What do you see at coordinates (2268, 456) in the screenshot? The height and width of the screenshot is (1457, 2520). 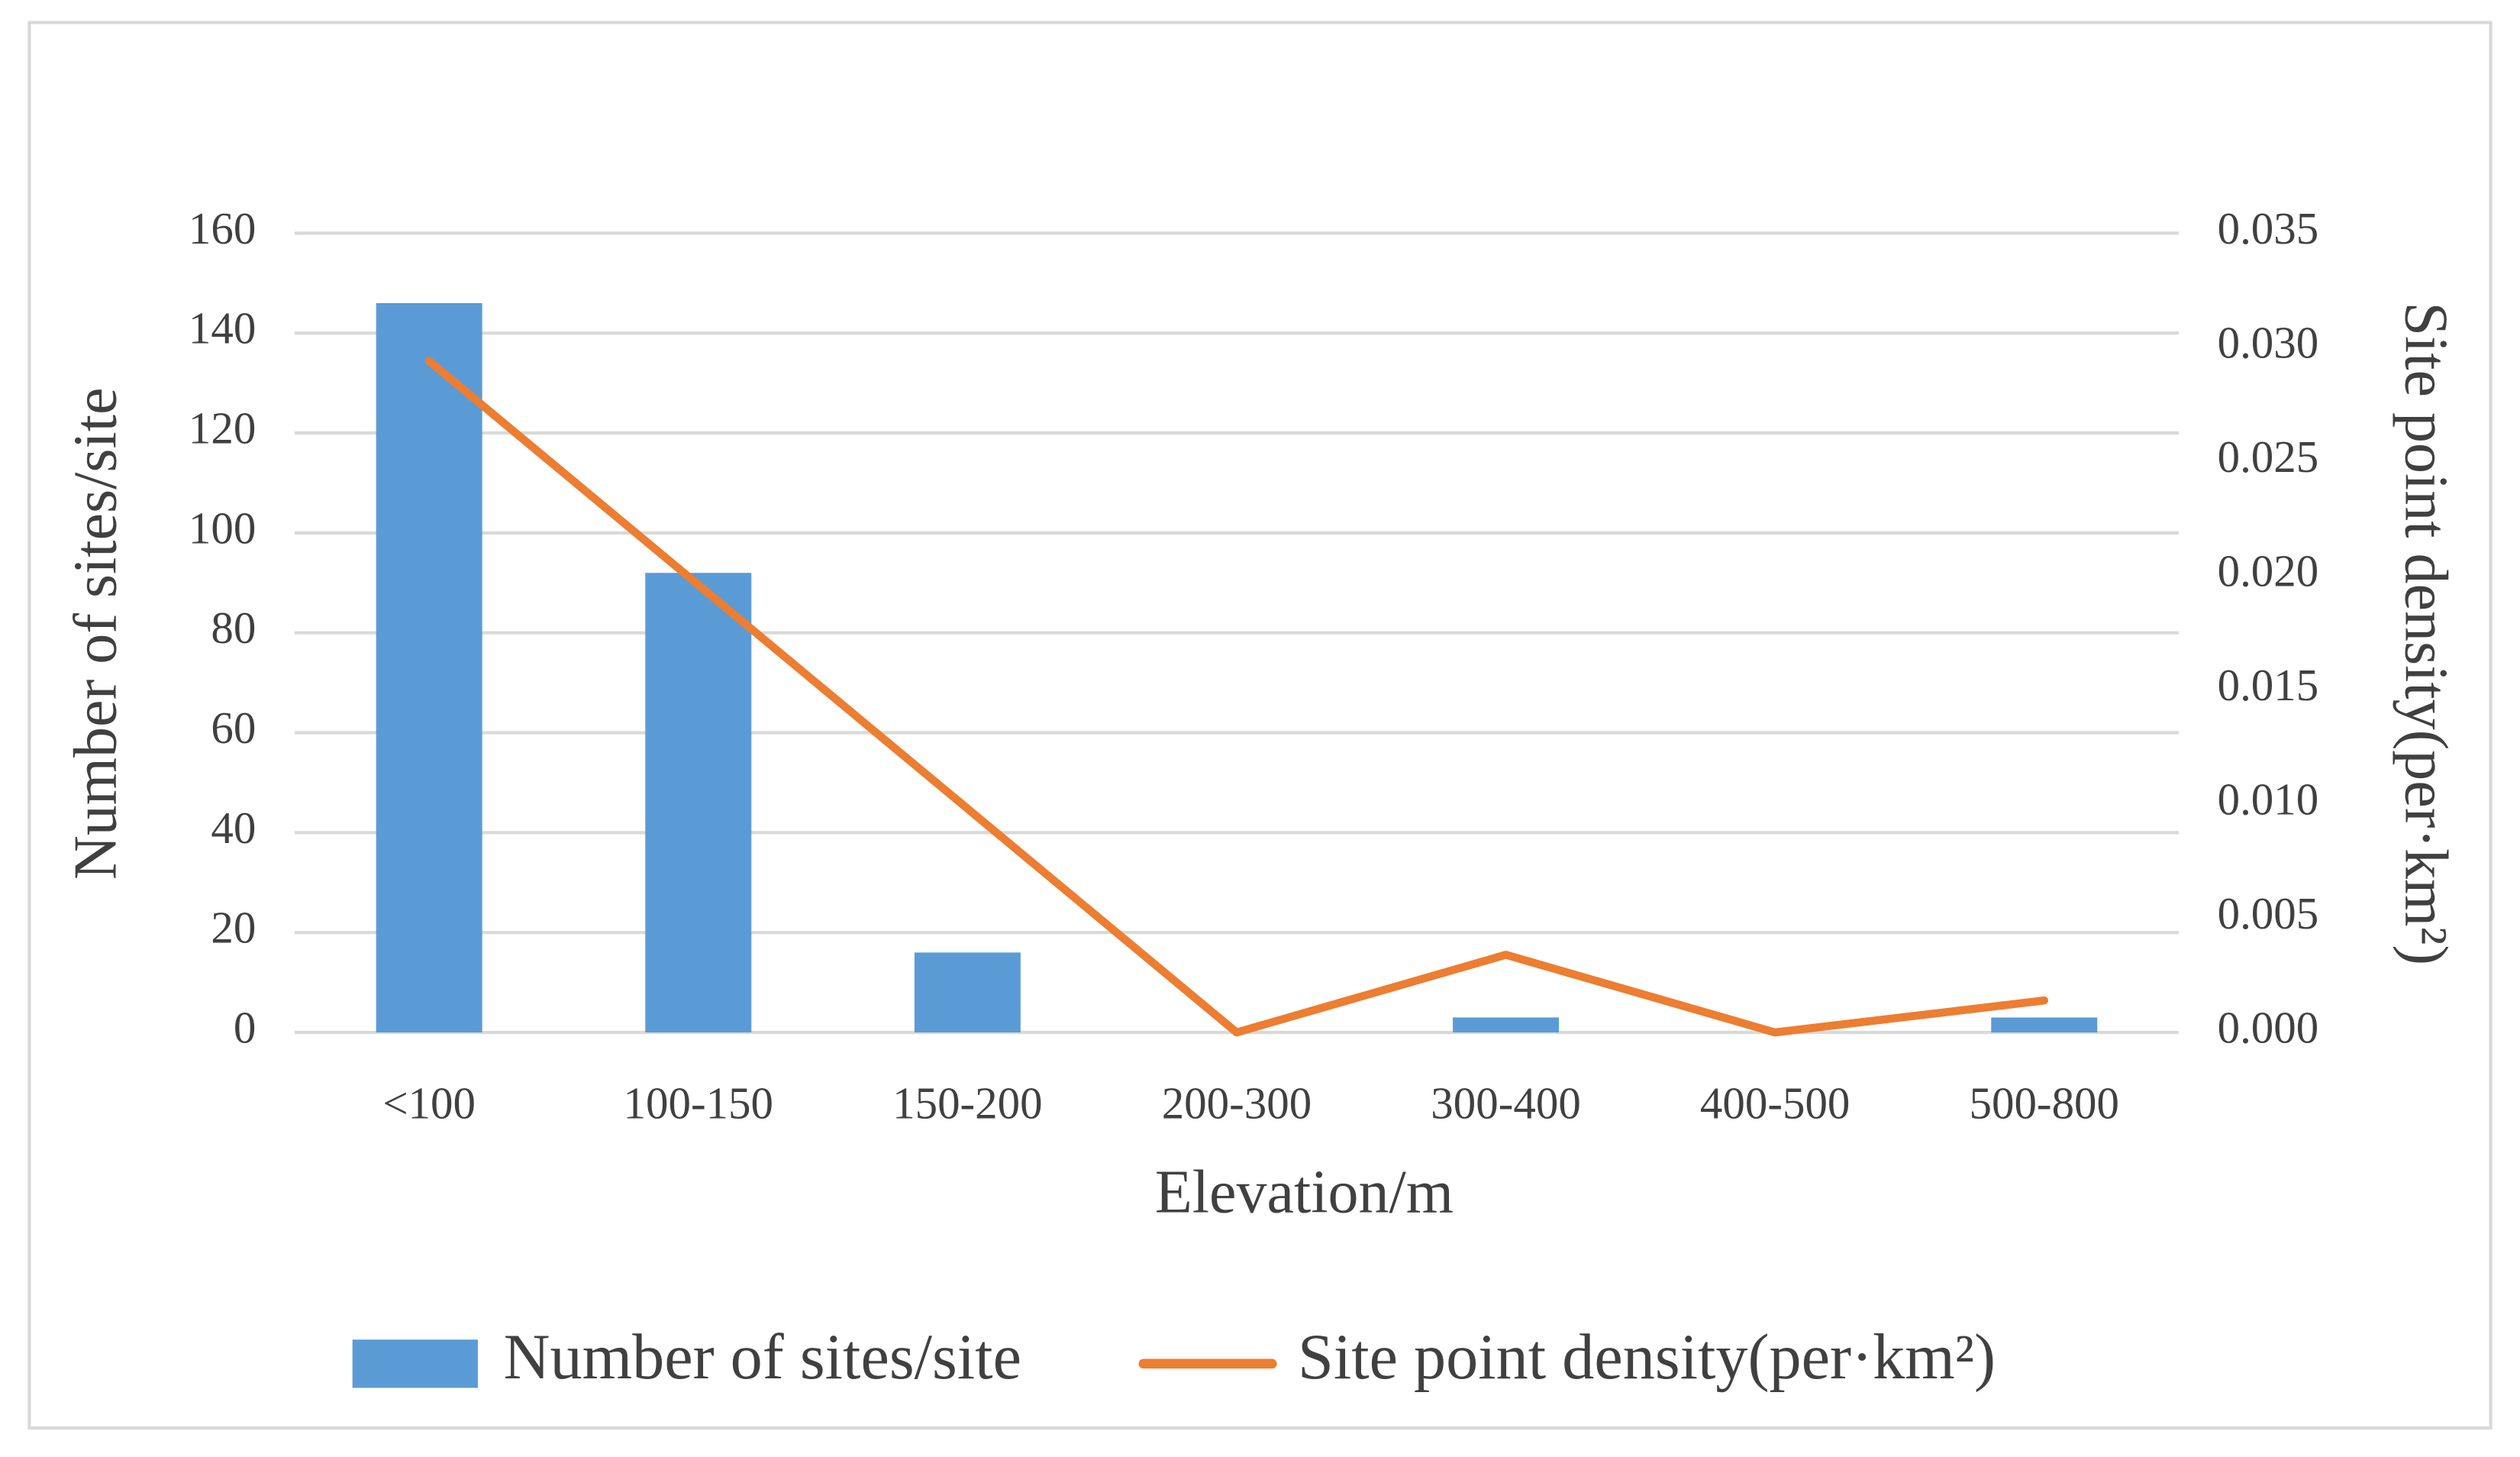 I see `y2-tick-label: 0.025` at bounding box center [2268, 456].